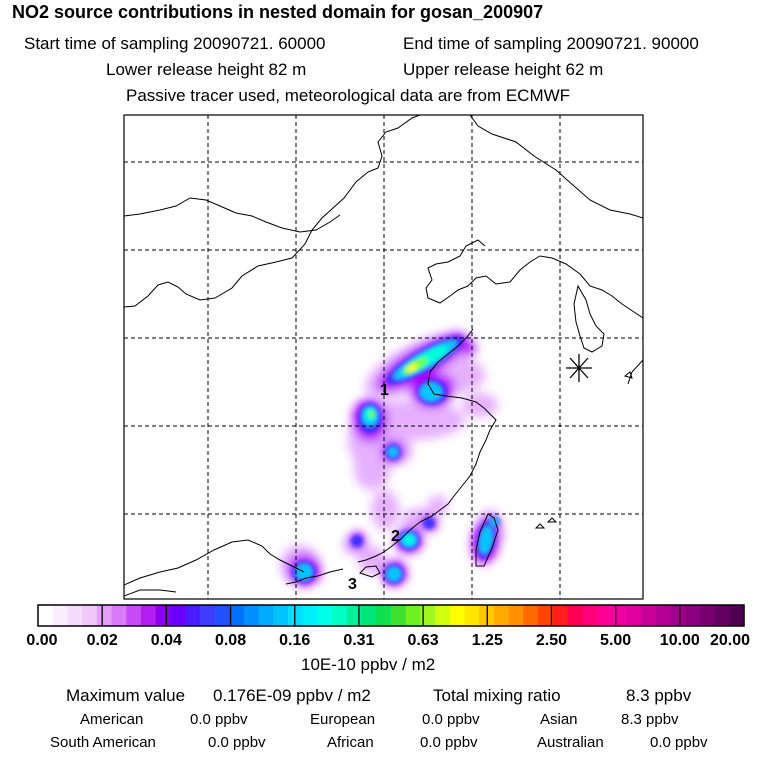 The width and height of the screenshot is (768, 768). What do you see at coordinates (350, 742) in the screenshot?
I see `region-name-african: African` at bounding box center [350, 742].